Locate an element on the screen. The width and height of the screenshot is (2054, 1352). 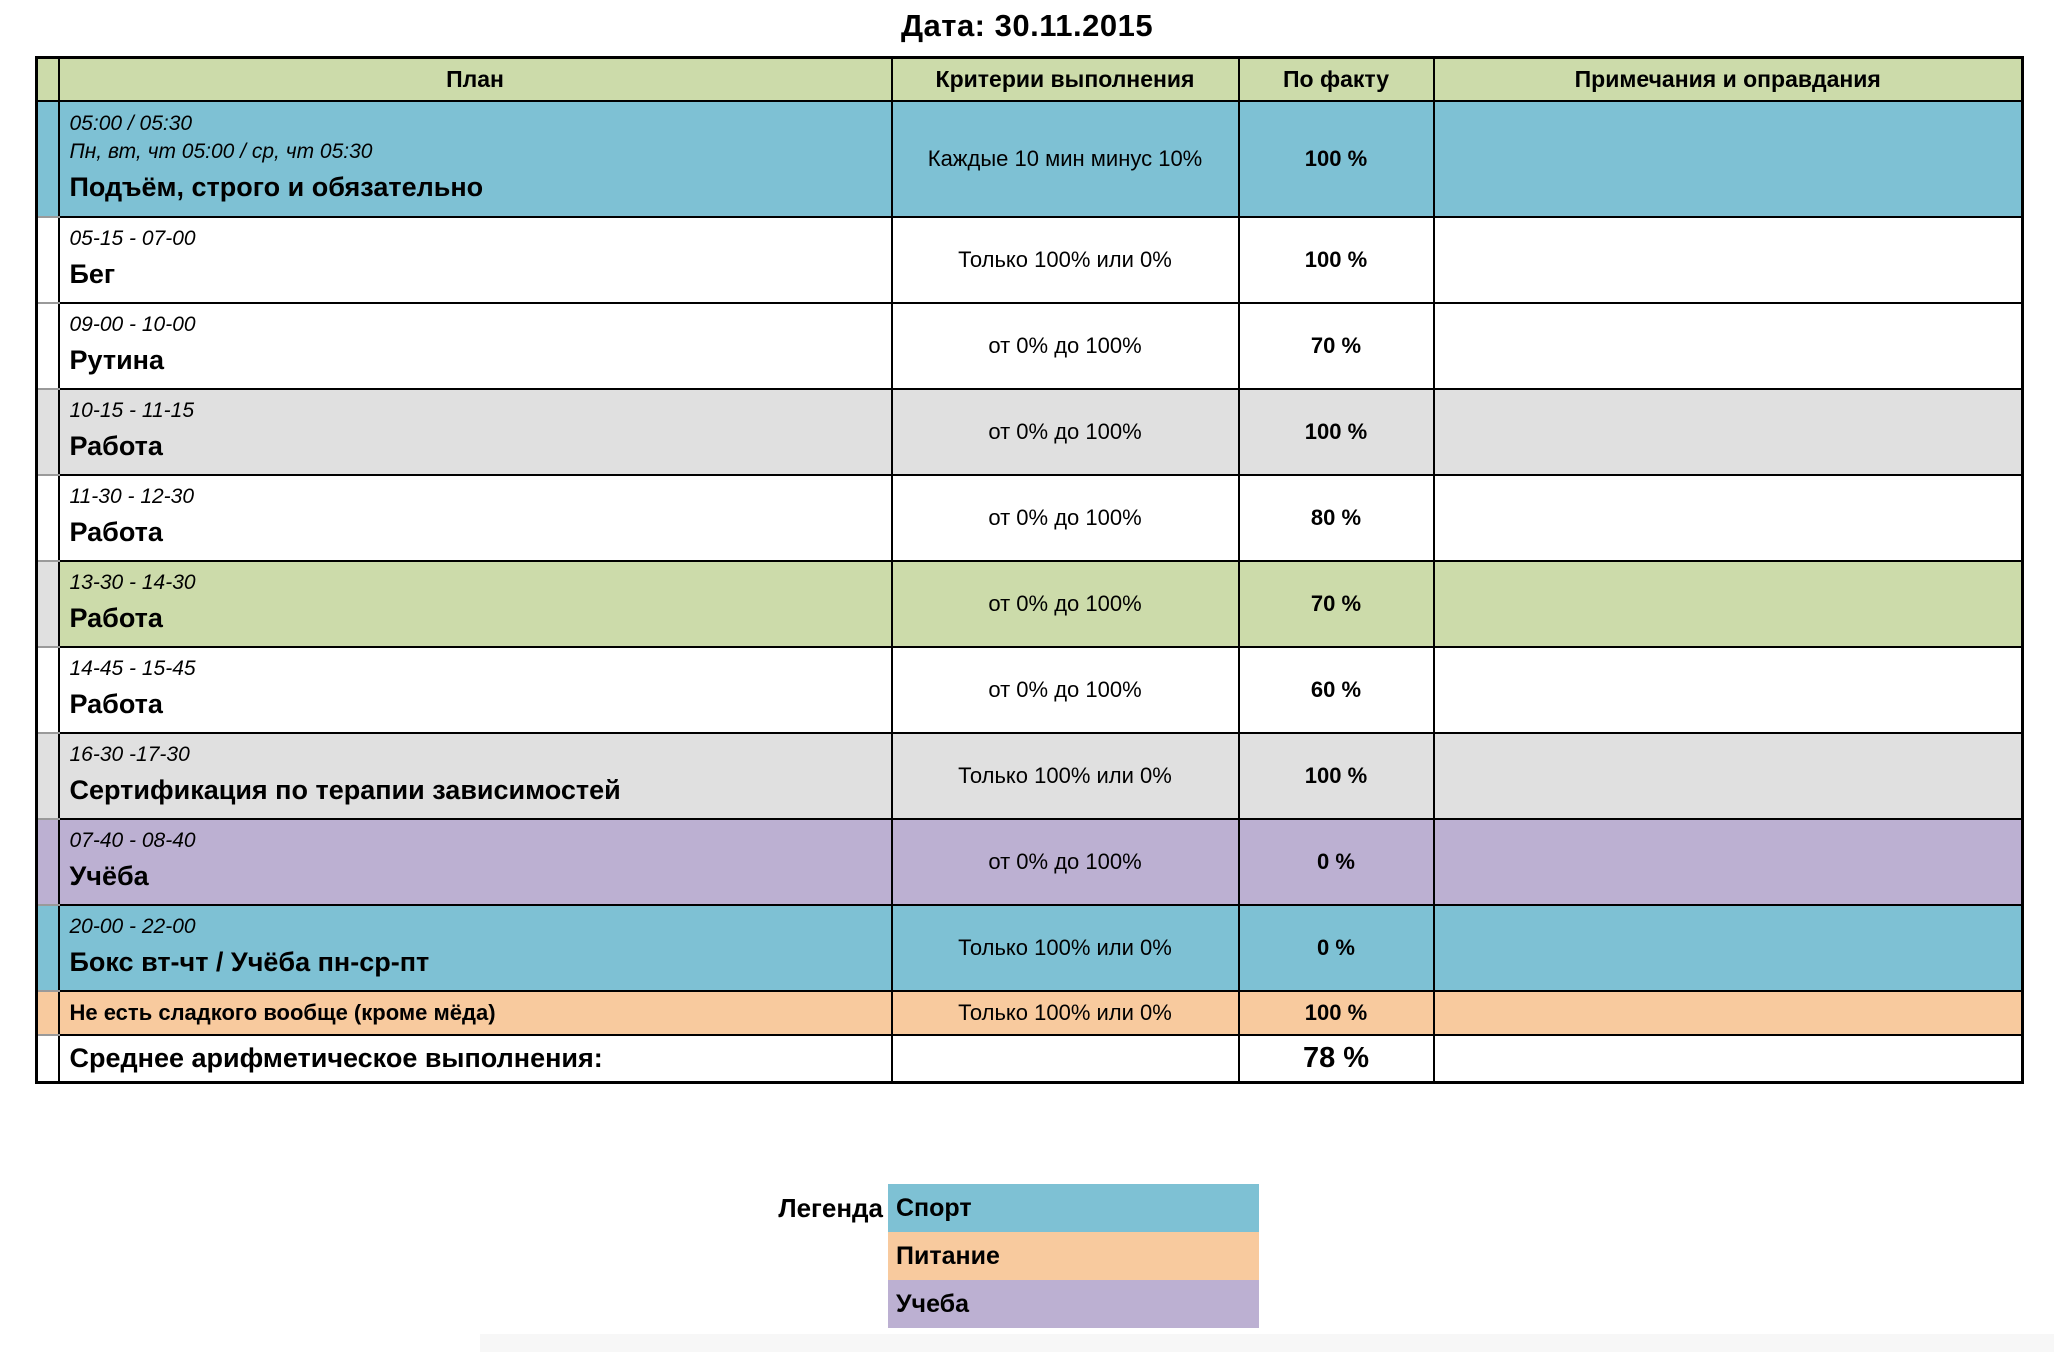
plan-cell: 11-30 - 12-30 Работа is located at coordinates (475, 517).